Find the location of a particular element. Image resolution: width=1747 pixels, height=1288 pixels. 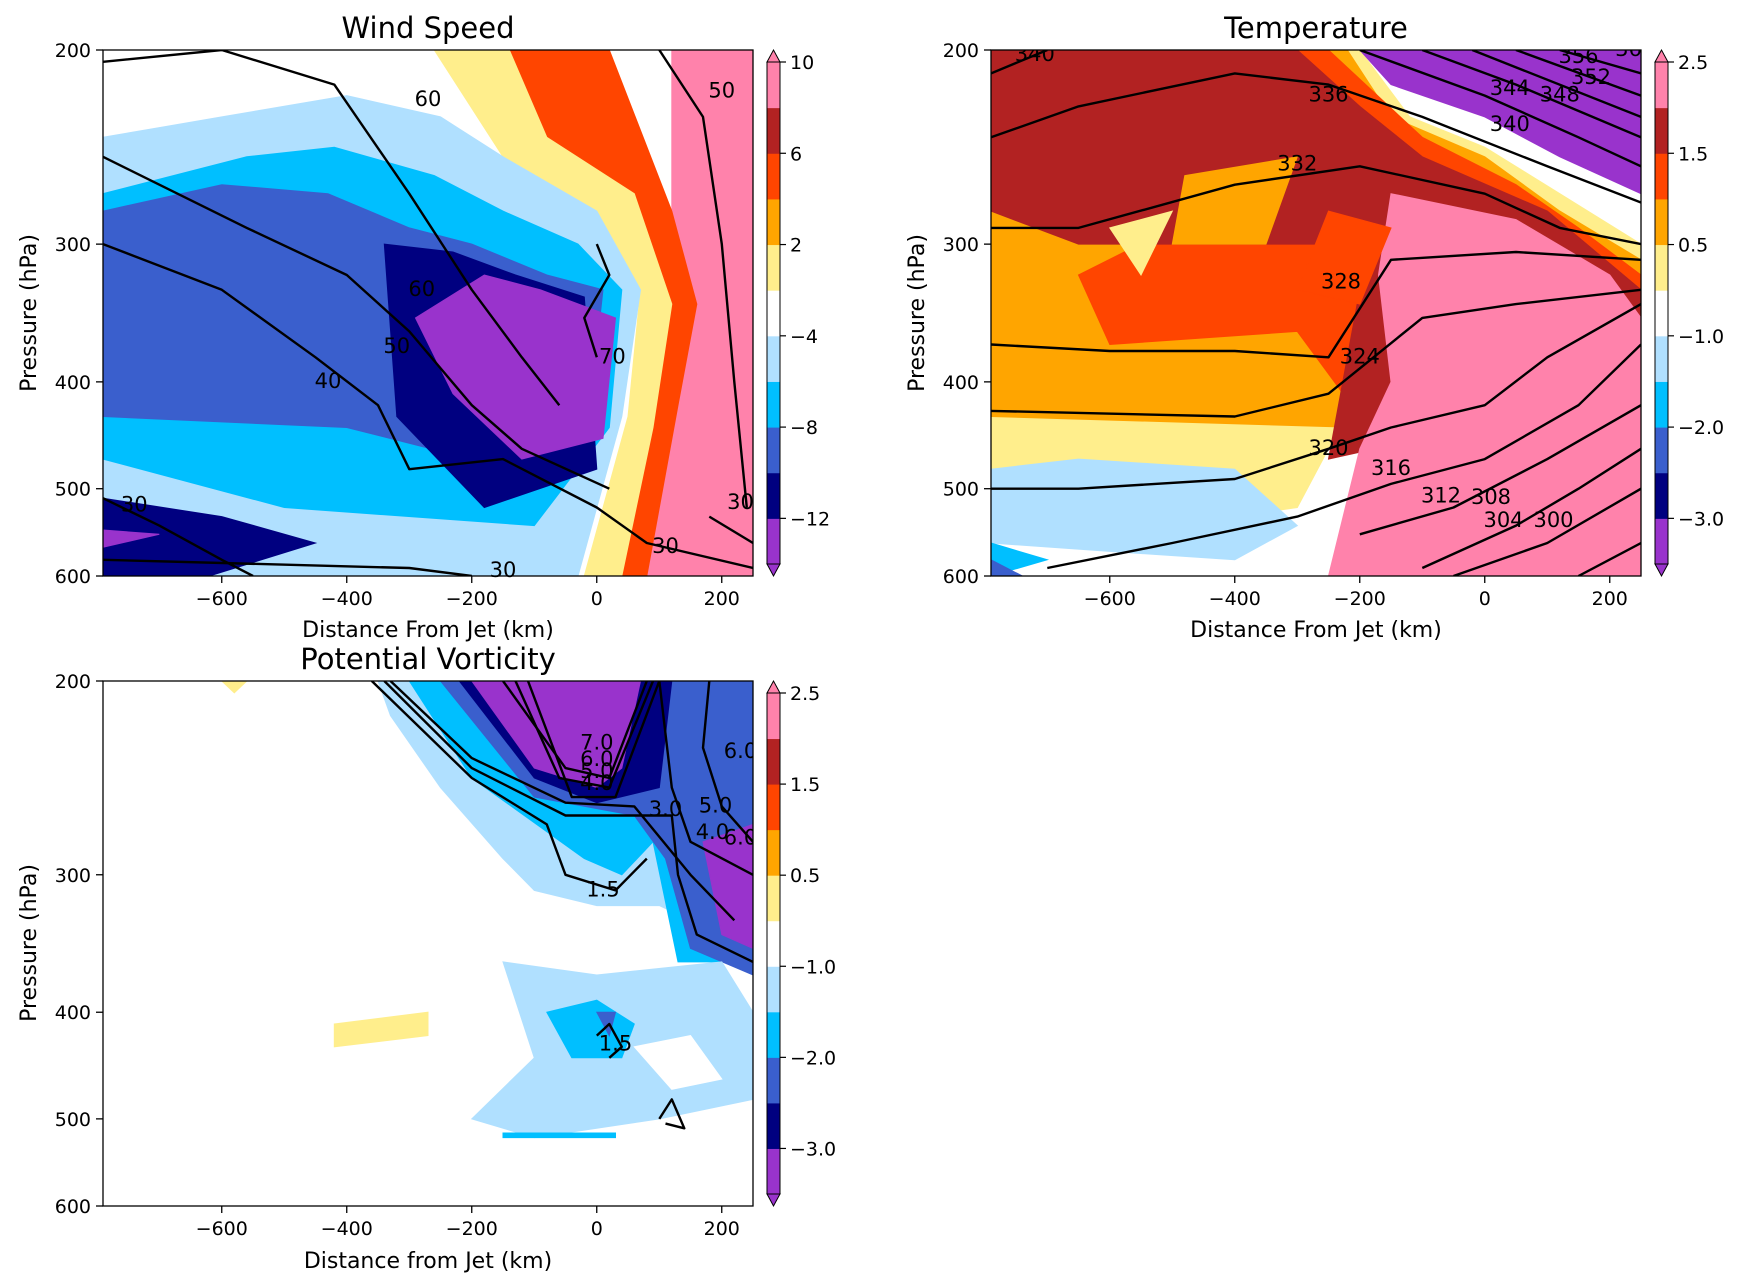

colorbar-tick-label: −3.0 is located at coordinates (1701, 519).